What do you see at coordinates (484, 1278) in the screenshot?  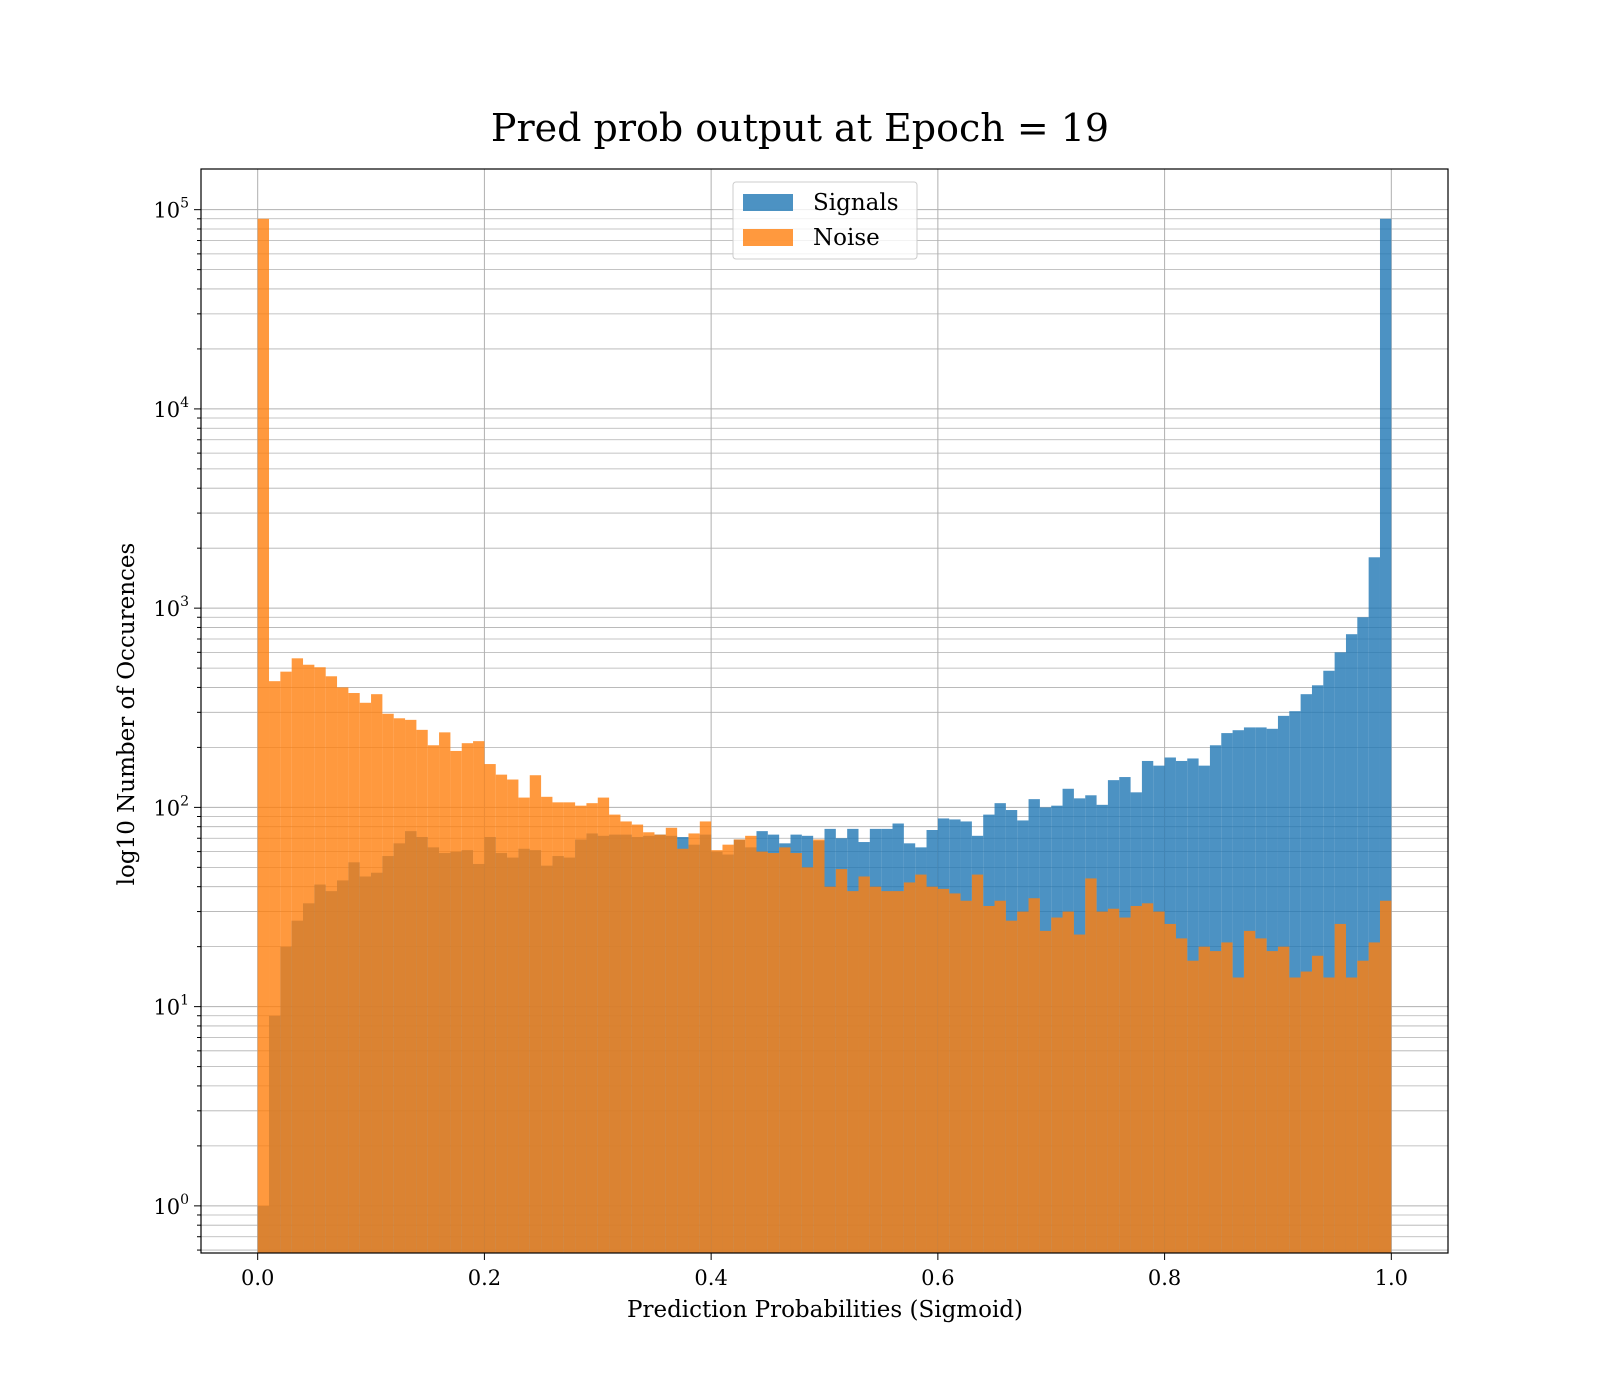 I see `x-tick-label: 0.2` at bounding box center [484, 1278].